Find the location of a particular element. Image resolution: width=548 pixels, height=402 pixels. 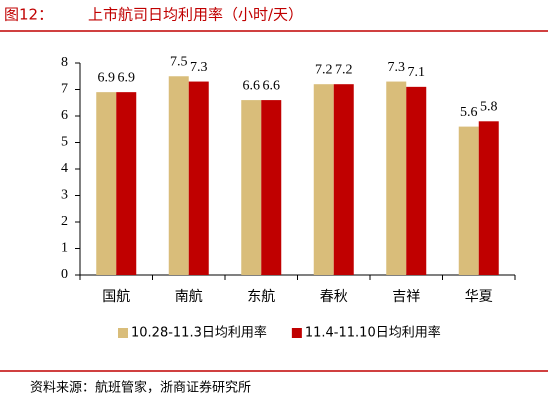

value-label: 5.8 is located at coordinates (489, 107).